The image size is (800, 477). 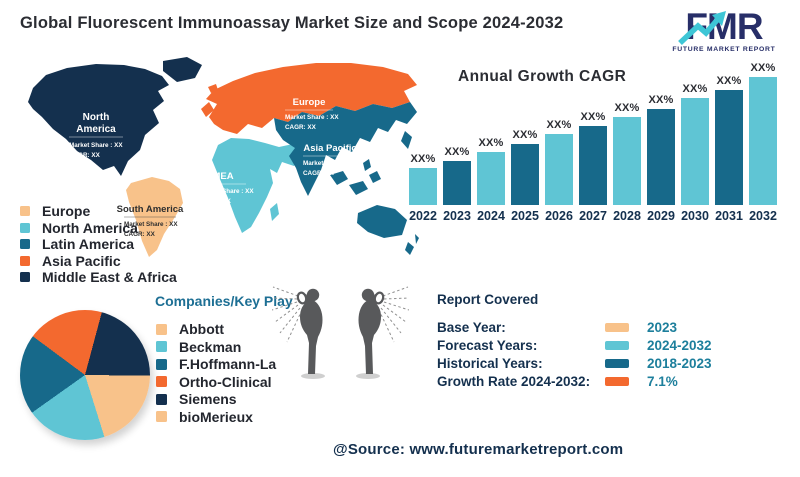 I want to click on legend-label: Ortho-Clinical, so click(x=225, y=381).